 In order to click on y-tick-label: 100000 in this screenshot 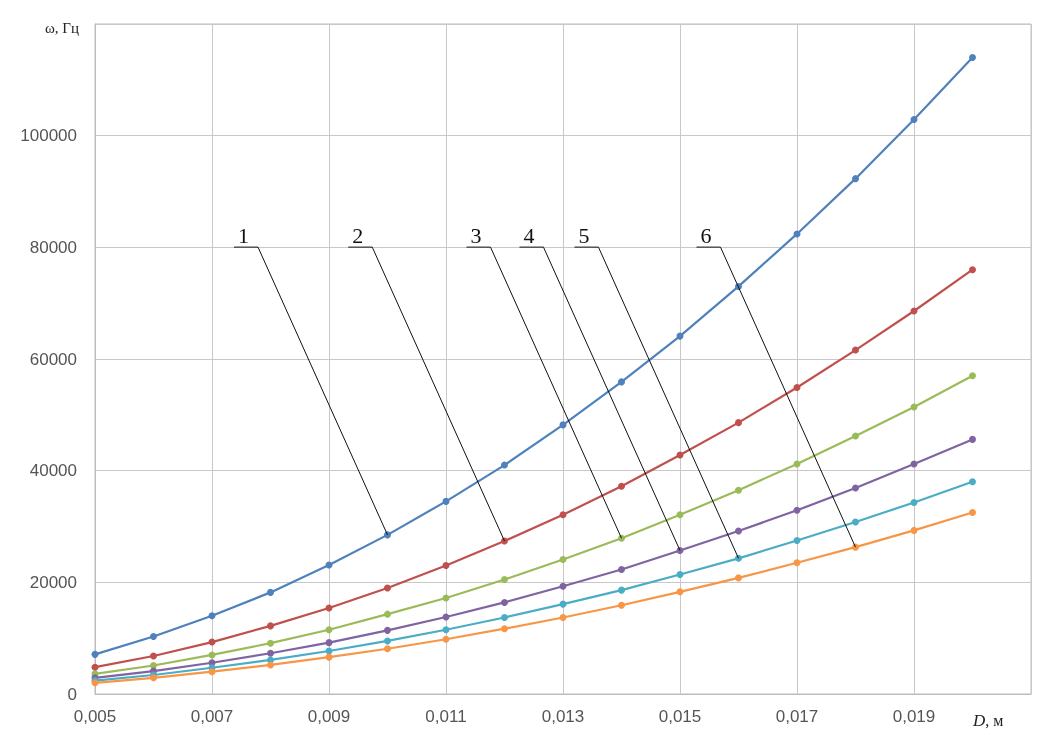, I will do `click(48, 136)`.